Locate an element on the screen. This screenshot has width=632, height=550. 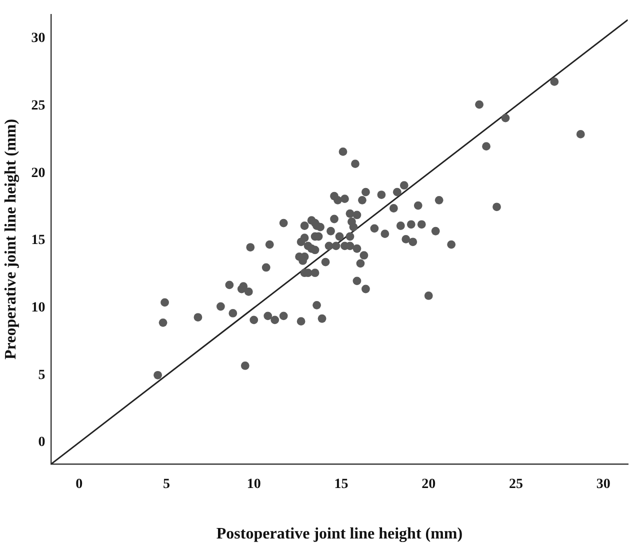
y-tick-label: 0 is located at coordinates (42, 442).